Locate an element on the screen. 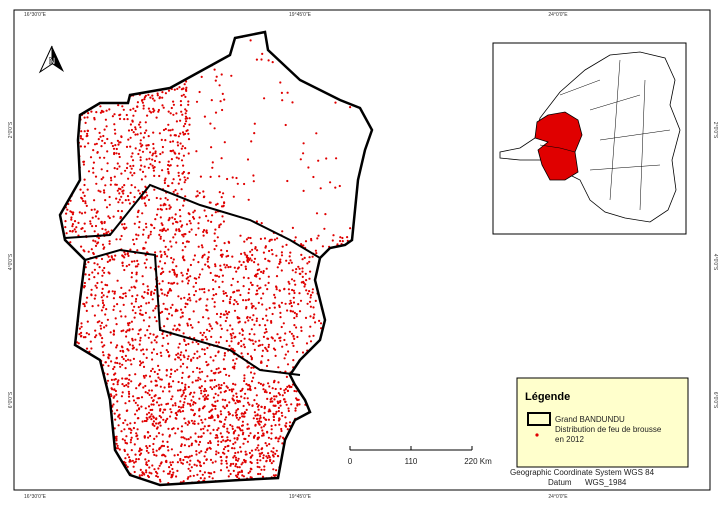 This screenshot has height=512, width=724. left-coord: 6°0'0"S is located at coordinates (11, 399).